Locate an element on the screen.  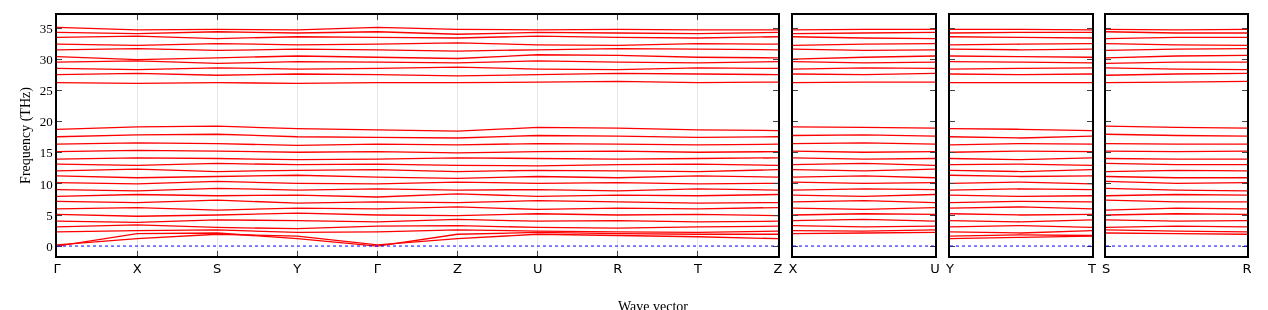
y-tick-label: 5 is located at coordinates (49, 215).